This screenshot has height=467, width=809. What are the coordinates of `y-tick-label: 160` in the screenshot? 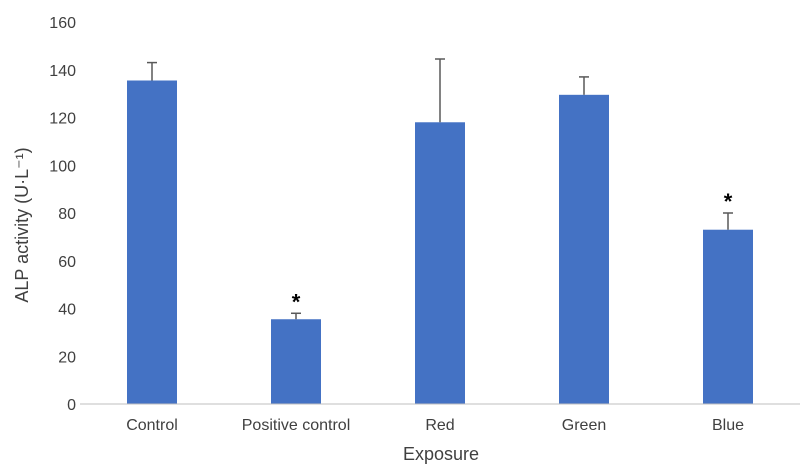 It's located at (62, 23).